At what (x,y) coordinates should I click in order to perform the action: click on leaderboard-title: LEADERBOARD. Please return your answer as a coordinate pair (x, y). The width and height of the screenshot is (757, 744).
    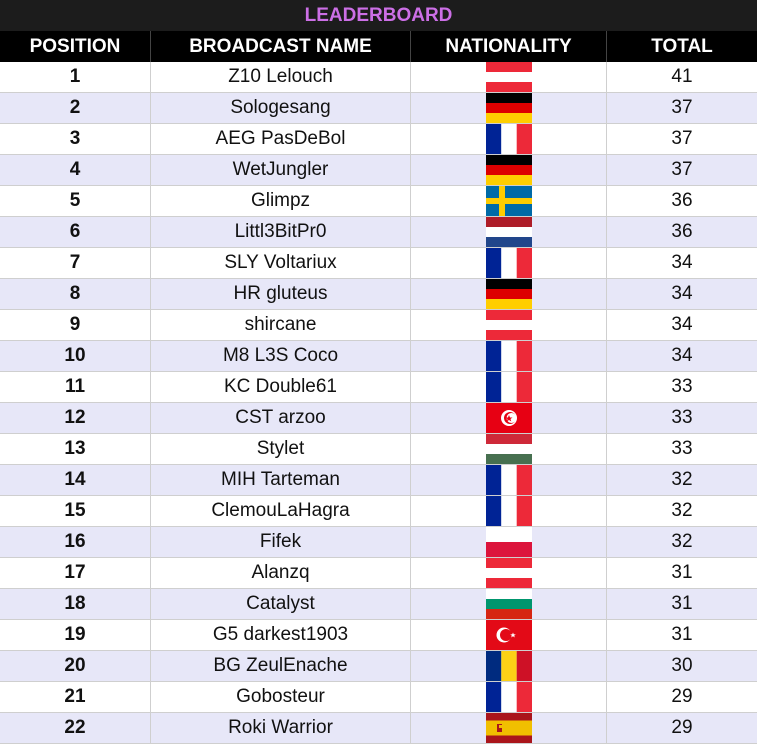
    Looking at the image, I should click on (378, 15).